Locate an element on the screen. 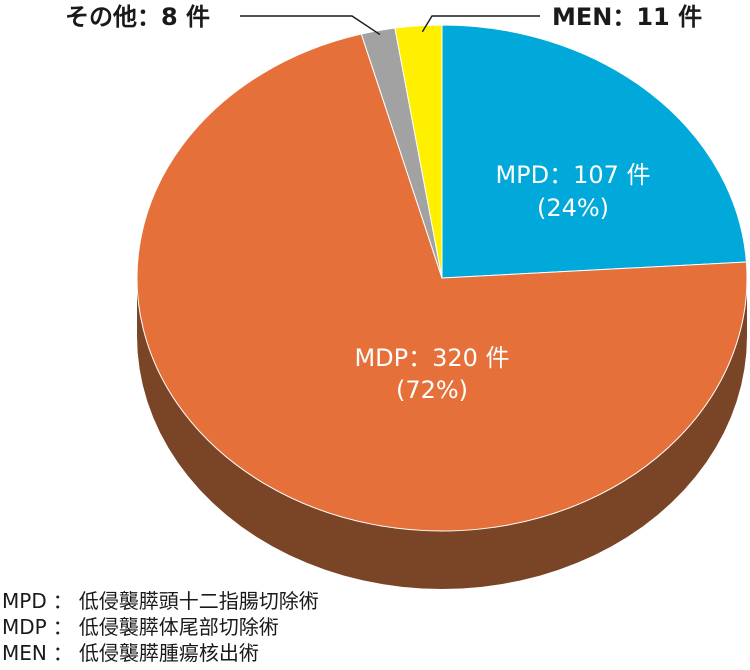 The image size is (750, 670). legend-row-mdp: MDP：低侵襲膵体尾部切除術 is located at coordinates (160, 627).